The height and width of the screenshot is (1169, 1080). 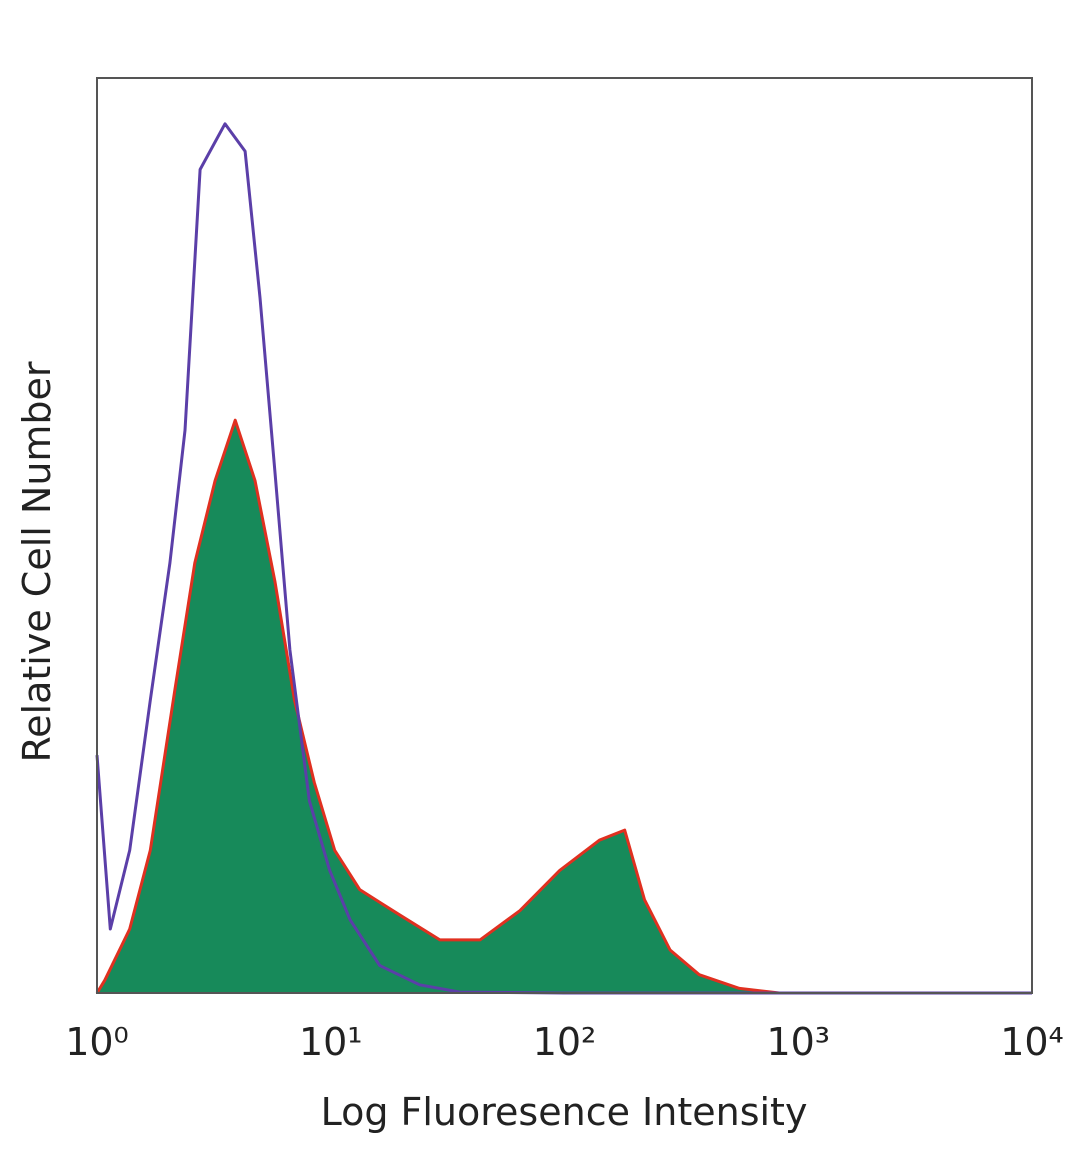 I want to click on x-tick-label: 10⁰, so click(x=97, y=1042).